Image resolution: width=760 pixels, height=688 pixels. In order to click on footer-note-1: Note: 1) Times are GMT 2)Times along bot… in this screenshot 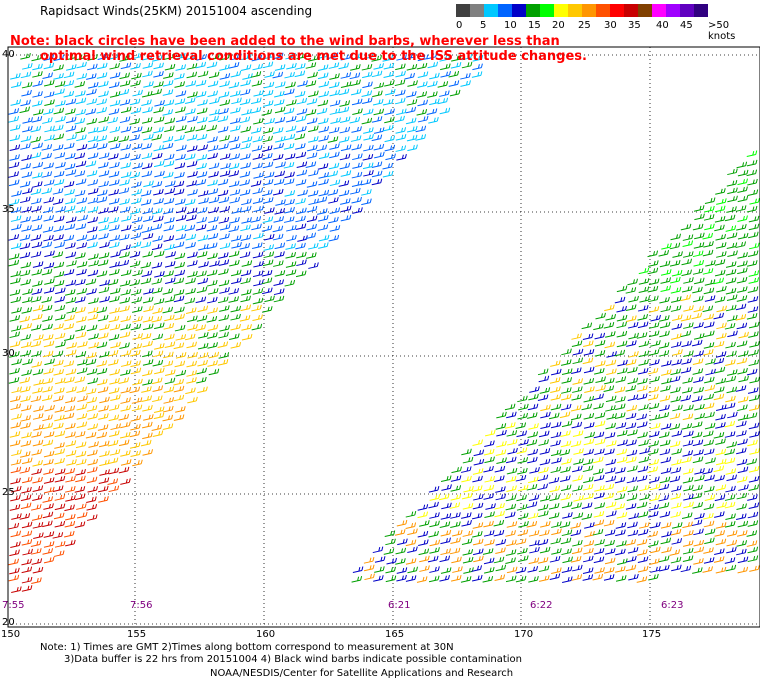, I will do `click(247, 647)`.